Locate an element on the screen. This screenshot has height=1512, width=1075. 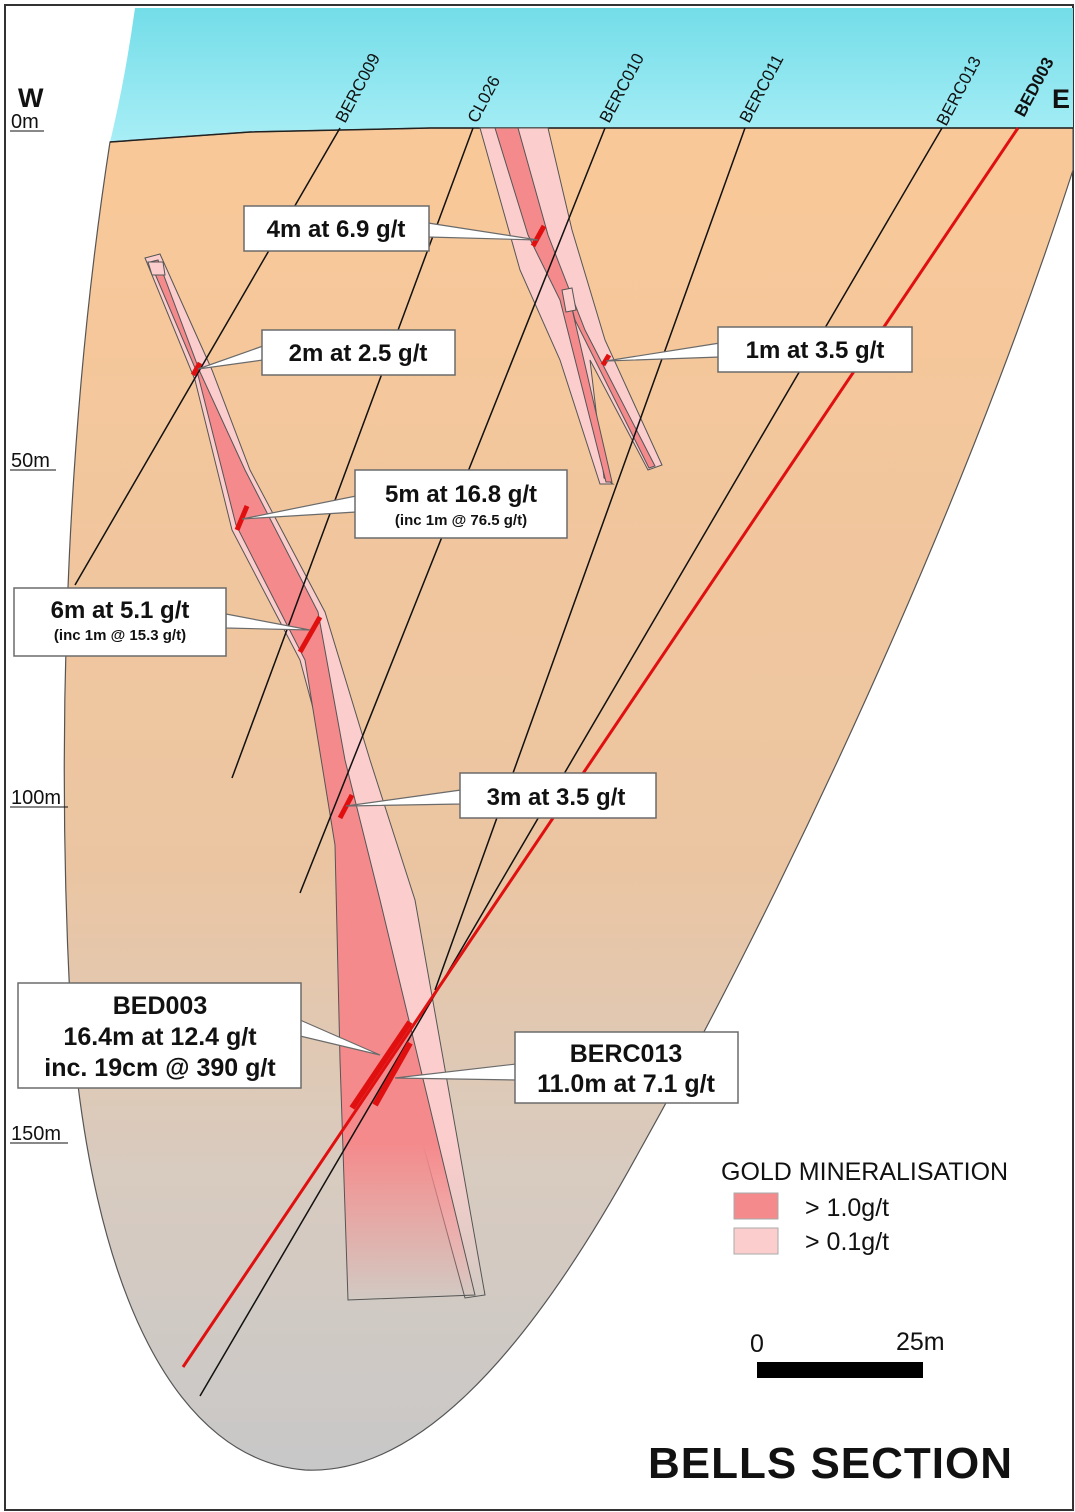
intercept-label-6m: 6m at 5.1 g/t (inc 1m @ 15.3 g/t) is located at coordinates (120, 622).